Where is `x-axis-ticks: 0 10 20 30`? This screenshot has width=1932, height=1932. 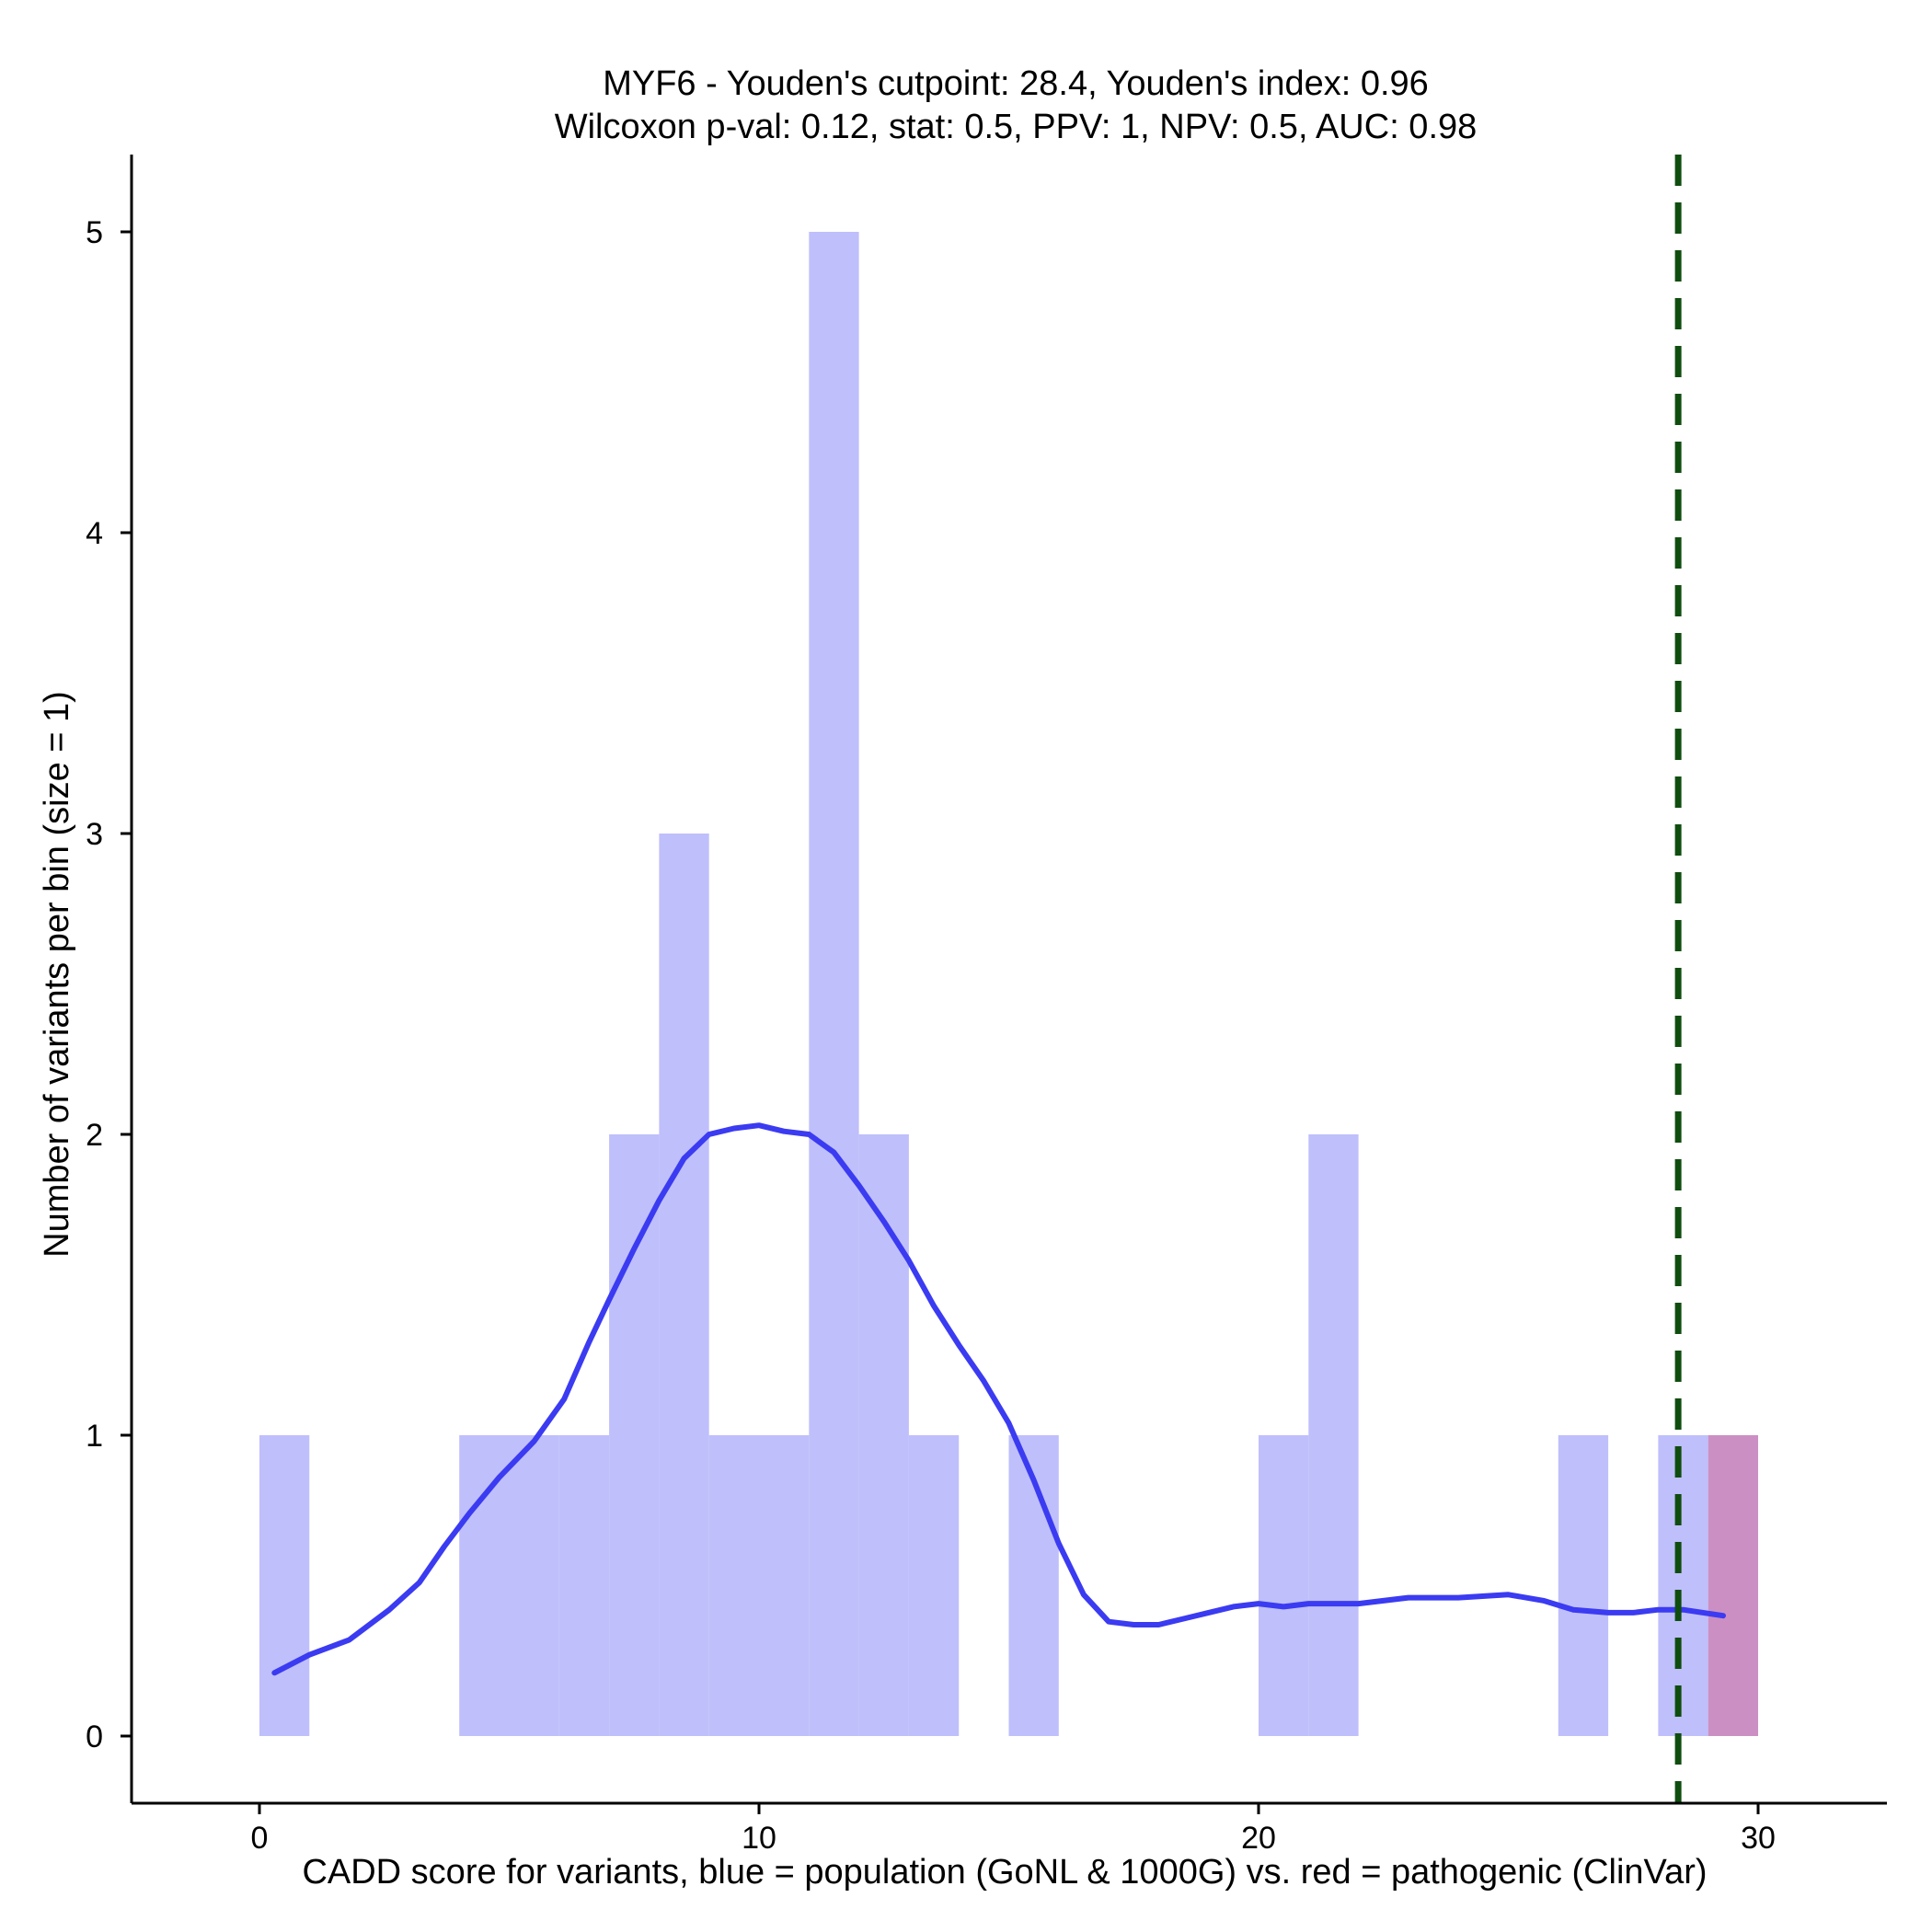
x-axis-ticks: 0 10 20 30 is located at coordinates (1014, 1829).